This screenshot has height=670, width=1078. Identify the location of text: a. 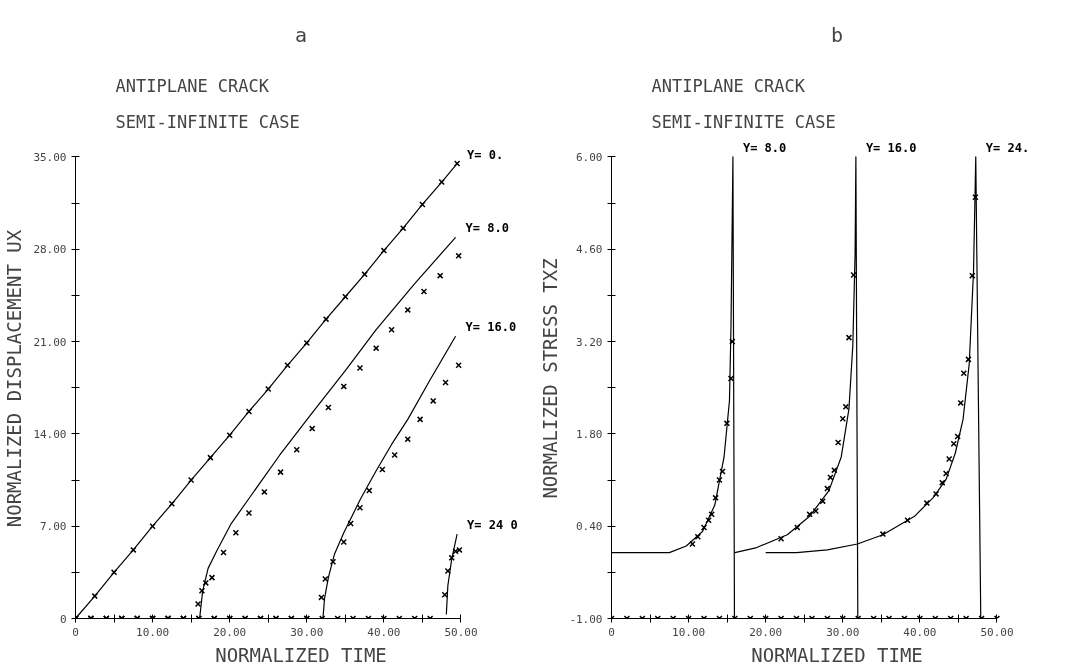
(301, 34).